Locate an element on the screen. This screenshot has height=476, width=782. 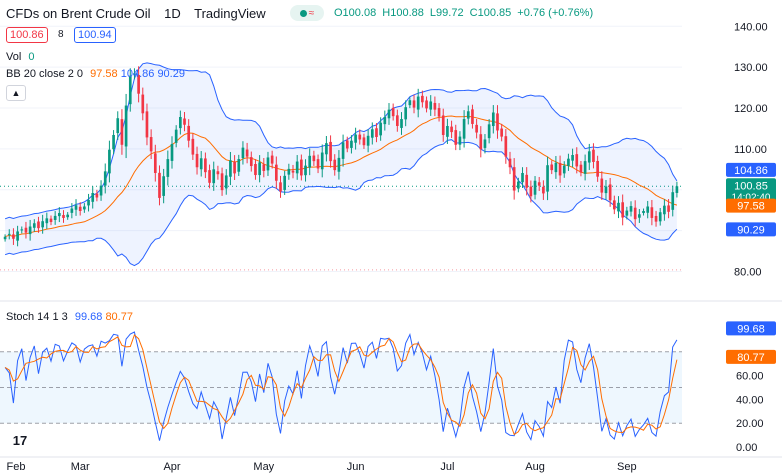
bollinger-lower-tag: 90.29 is located at coordinates (751, 229).